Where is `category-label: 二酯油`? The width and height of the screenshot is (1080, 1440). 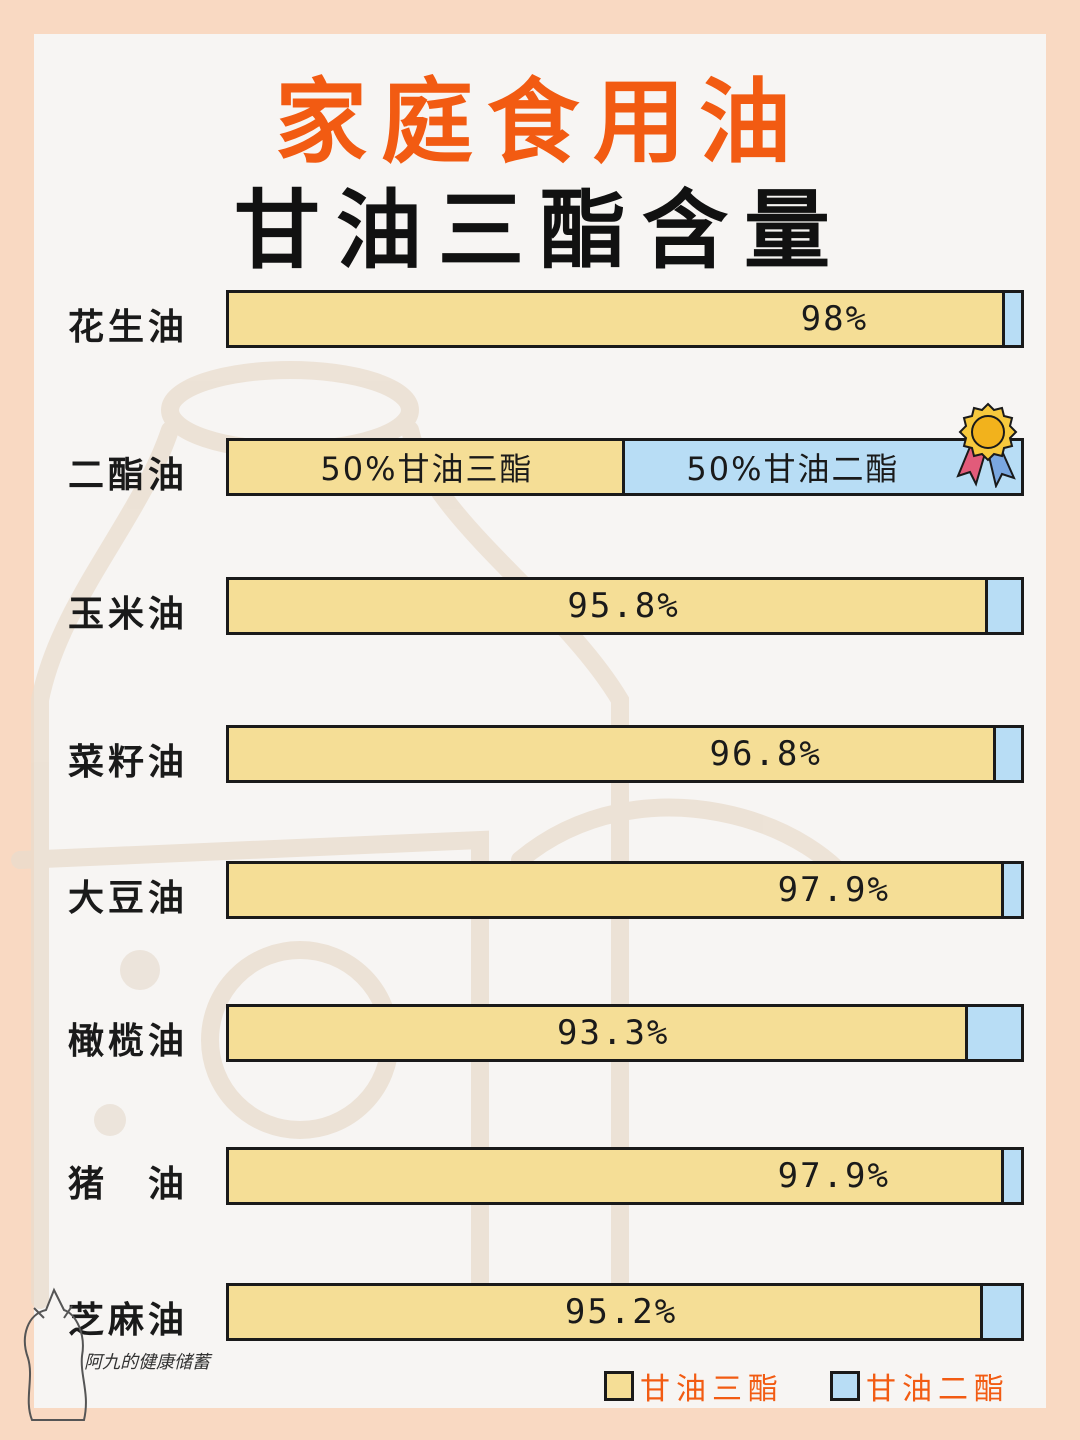
category-label: 二酯油 is located at coordinates (128, 475).